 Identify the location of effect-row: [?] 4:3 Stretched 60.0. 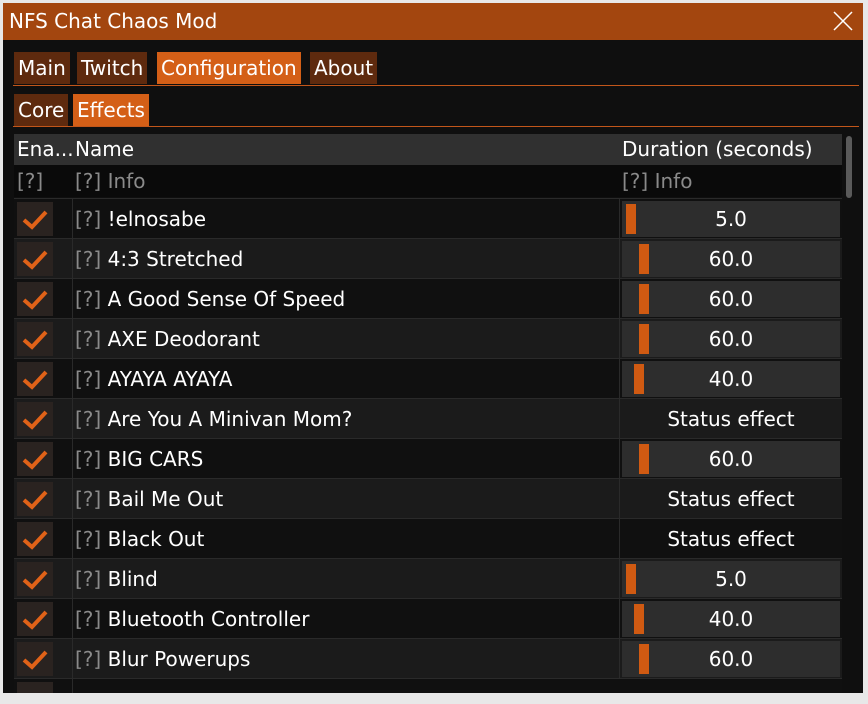
(428, 258).